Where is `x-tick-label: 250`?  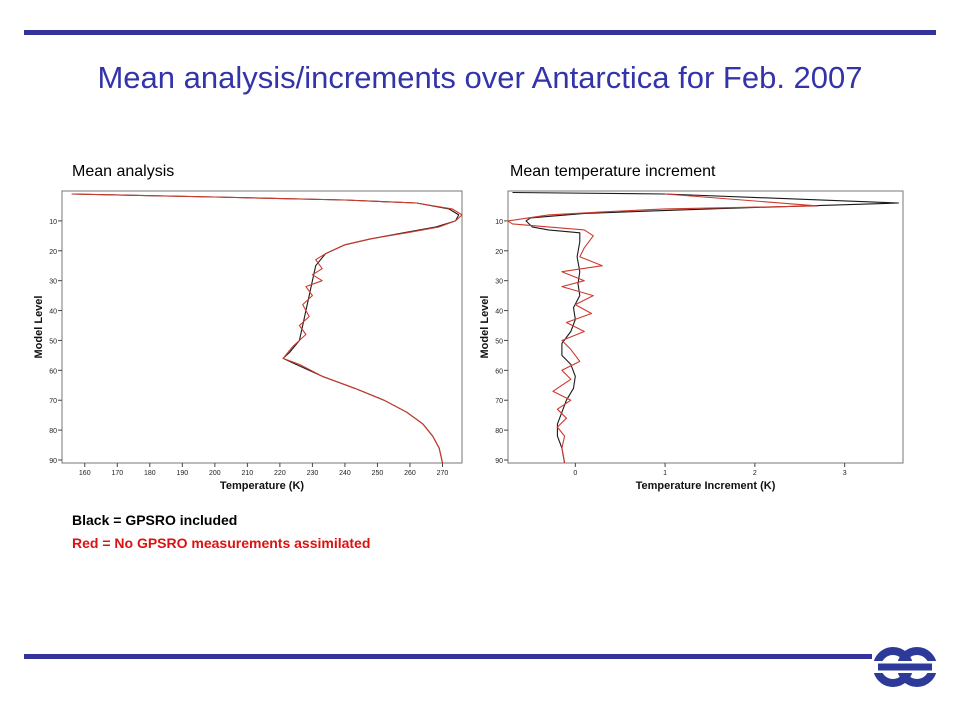
x-tick-label: 250 is located at coordinates (378, 473).